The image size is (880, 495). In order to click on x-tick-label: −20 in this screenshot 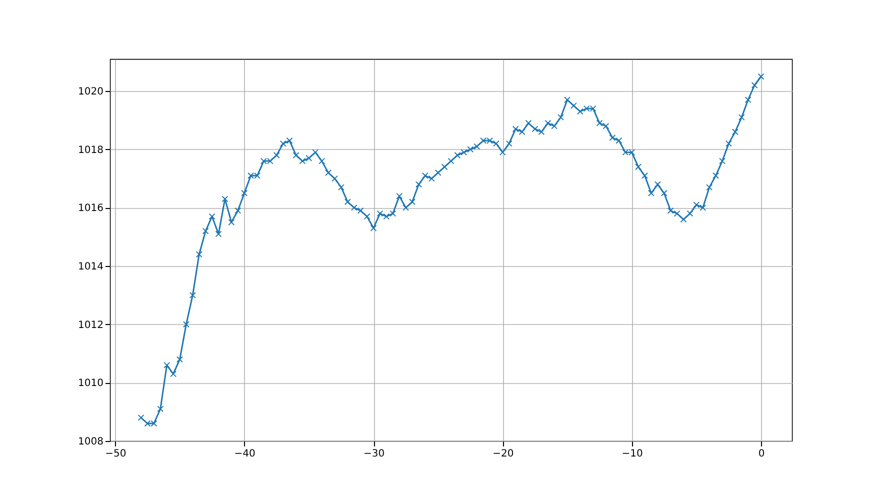, I will do `click(503, 454)`.